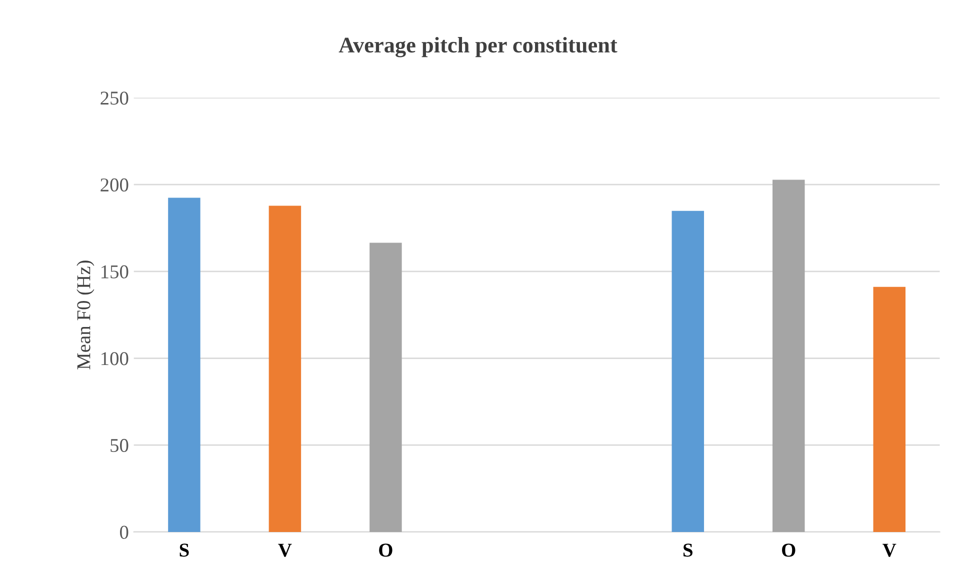 This screenshot has width=956, height=582. What do you see at coordinates (124, 532) in the screenshot?
I see `y-tick-label: 0` at bounding box center [124, 532].